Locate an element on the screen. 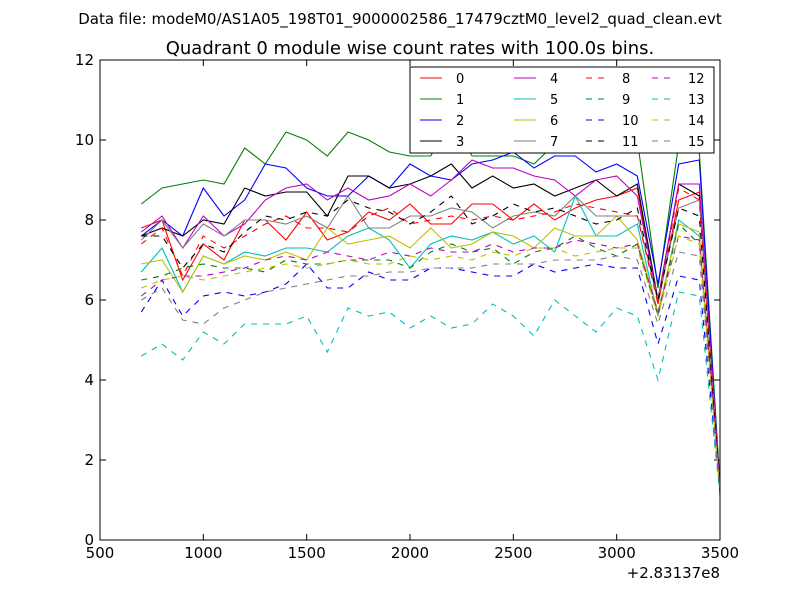 Image resolution: width=800 pixels, height=600 pixels. legend-label-6: 6 is located at coordinates (554, 121).